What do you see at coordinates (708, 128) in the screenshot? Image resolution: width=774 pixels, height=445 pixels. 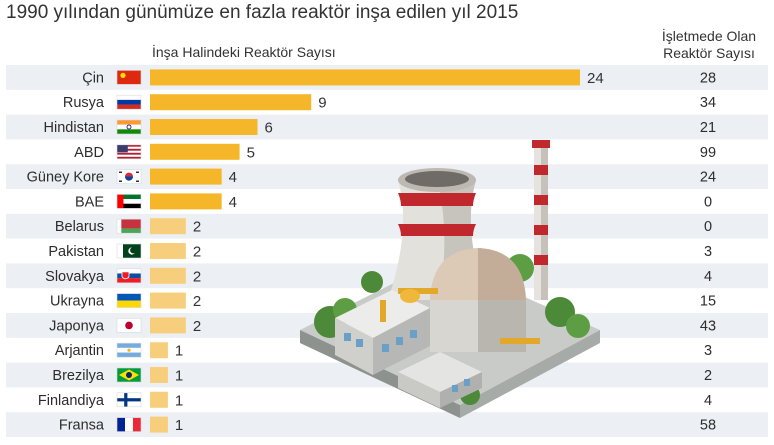 I see `operating-count: 21` at bounding box center [708, 128].